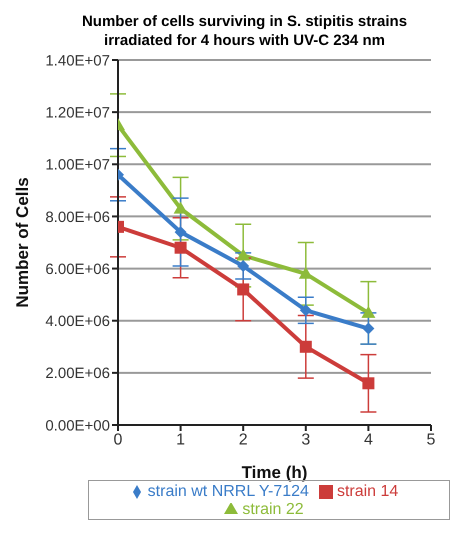 The height and width of the screenshot is (541, 469). Describe the element at coordinates (243, 439) in the screenshot. I see `x-tick-label: 2` at that location.